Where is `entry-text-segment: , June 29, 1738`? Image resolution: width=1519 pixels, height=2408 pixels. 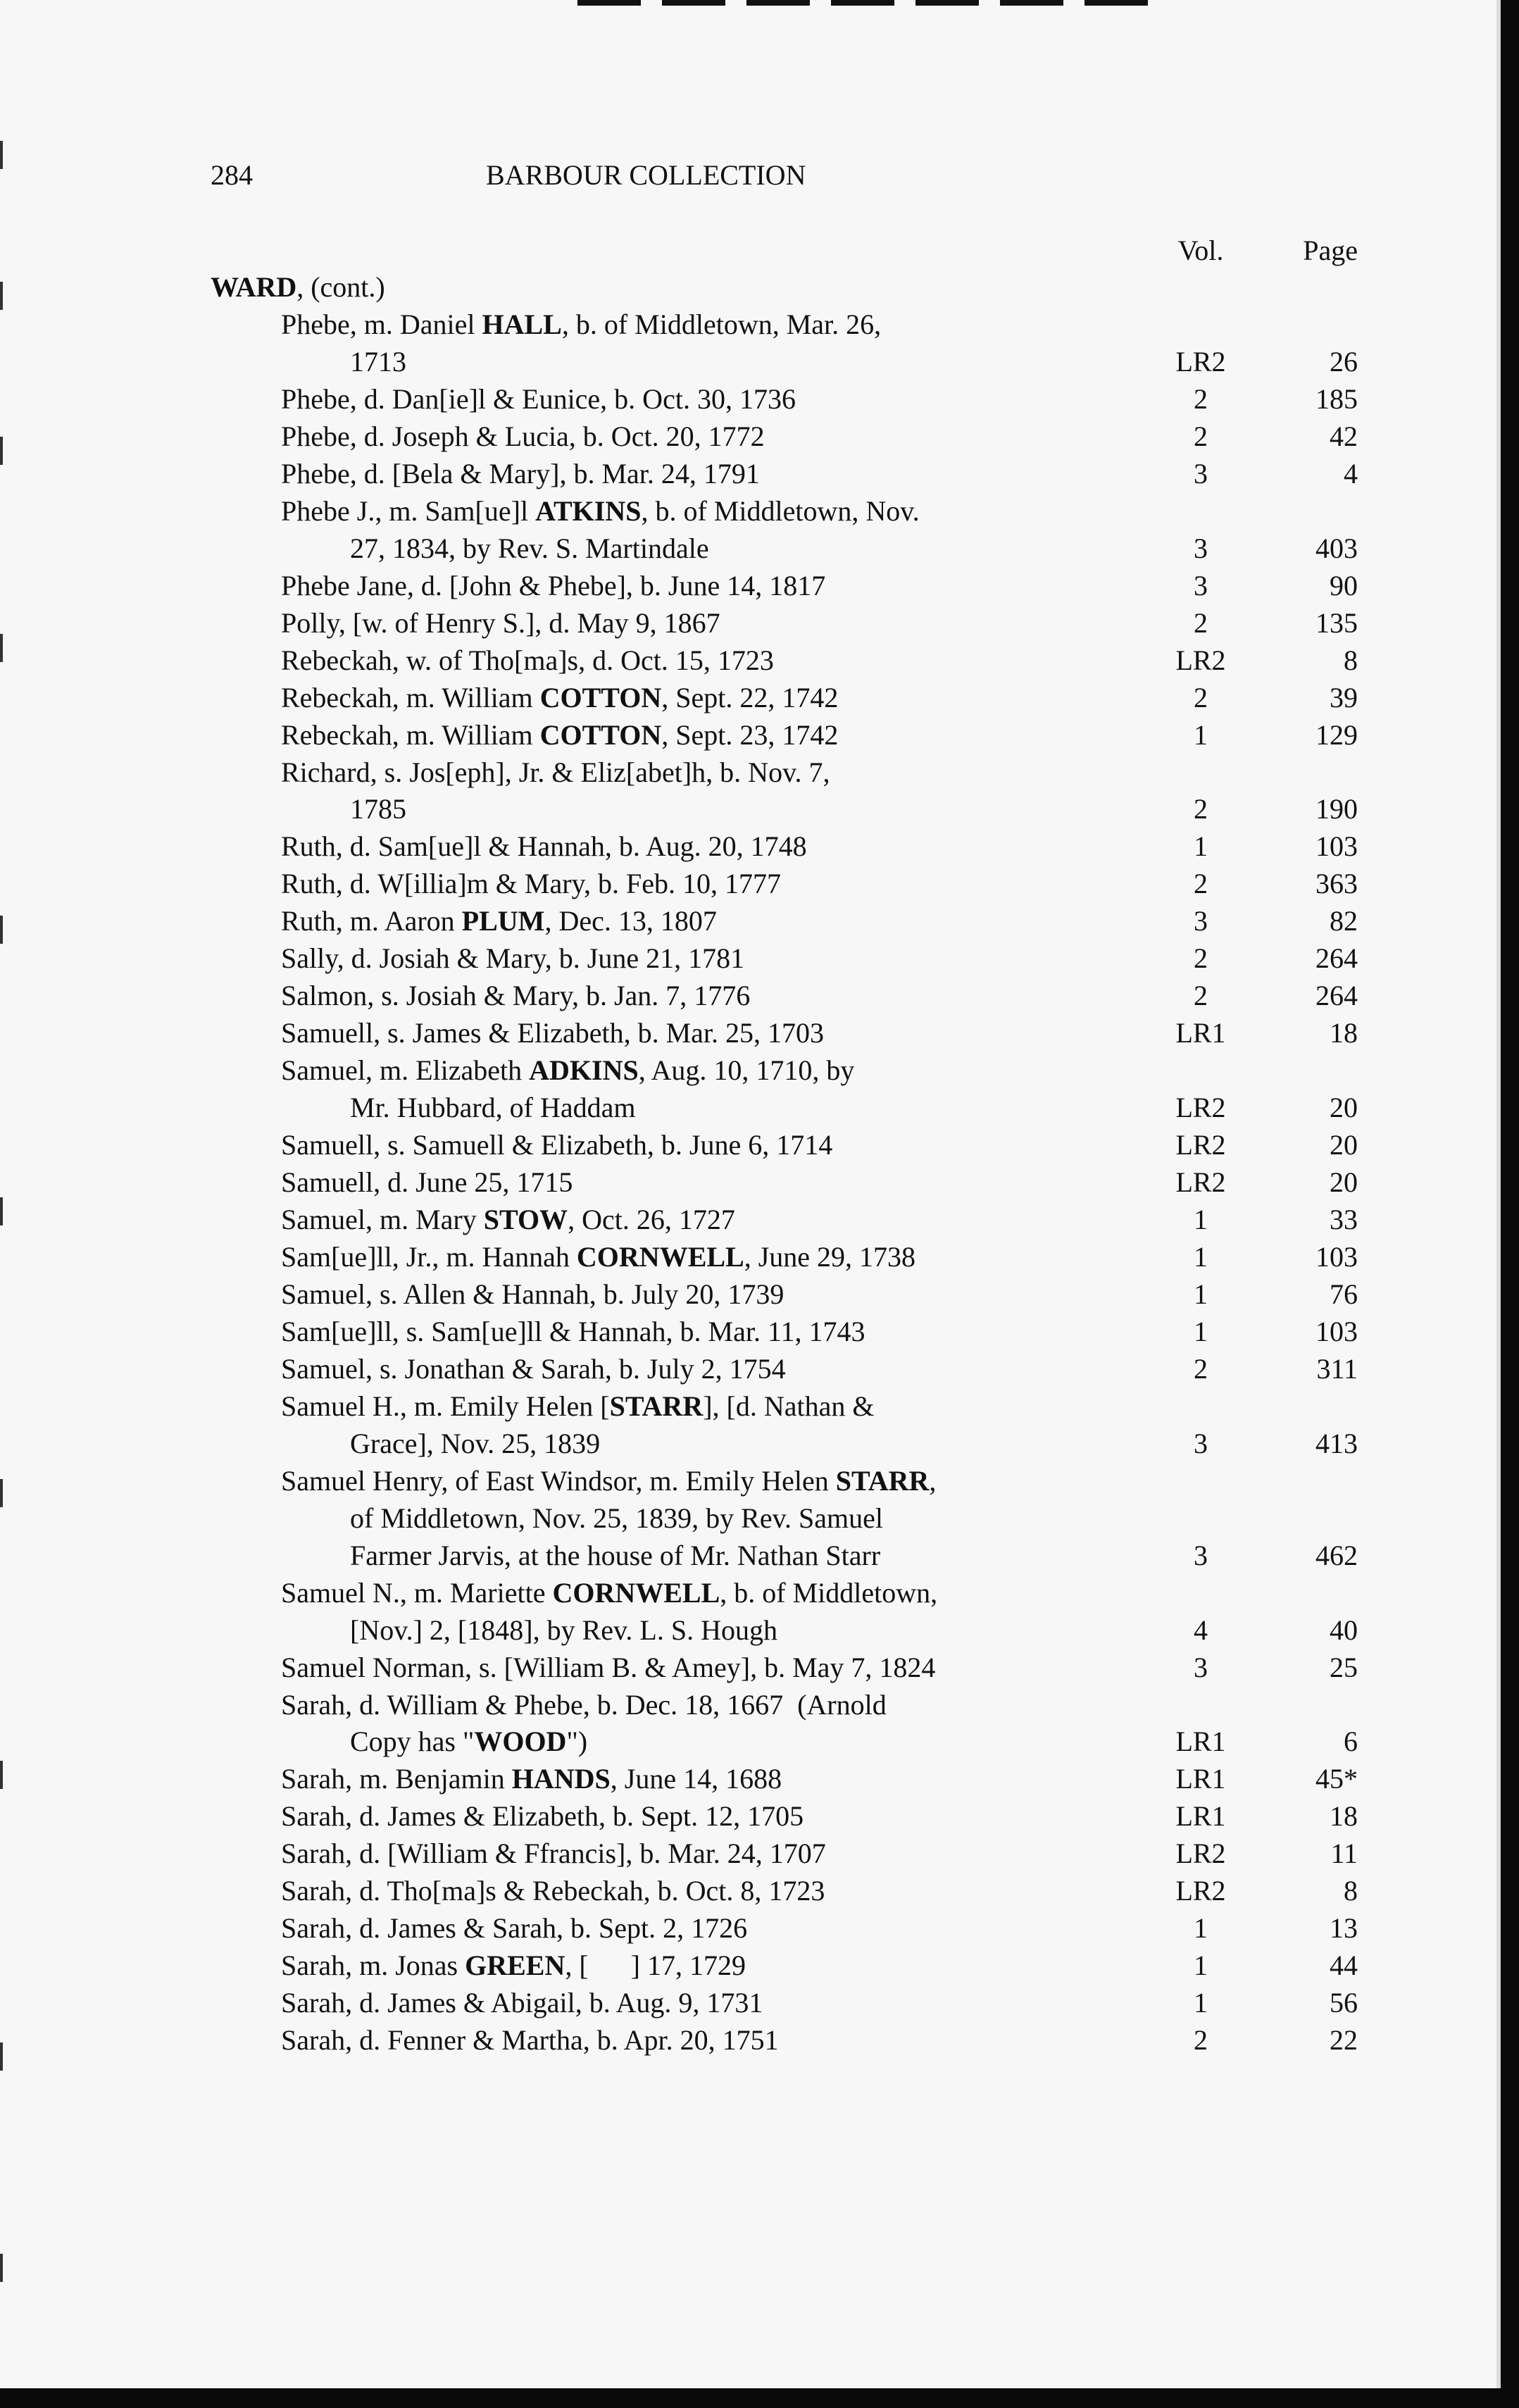 entry-text-segment: , June 29, 1738 is located at coordinates (830, 1257).